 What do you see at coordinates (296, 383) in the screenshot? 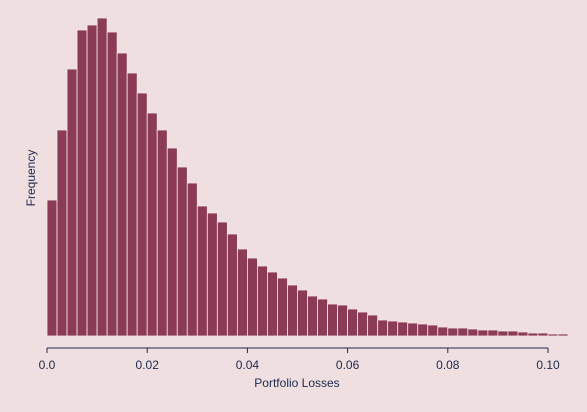
I see `x-axis-label: Portfolio Losses` at bounding box center [296, 383].